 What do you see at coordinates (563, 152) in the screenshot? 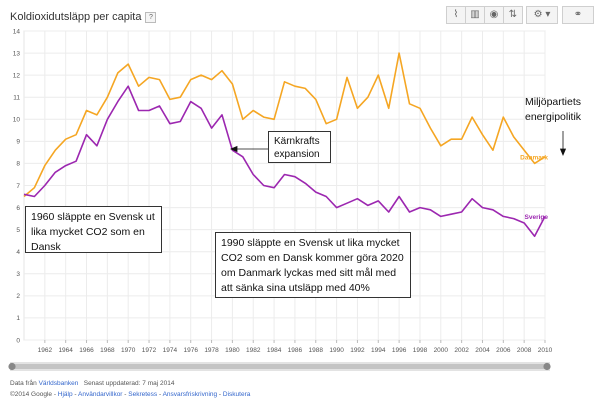
I see `miljo-arrowhead` at bounding box center [563, 152].